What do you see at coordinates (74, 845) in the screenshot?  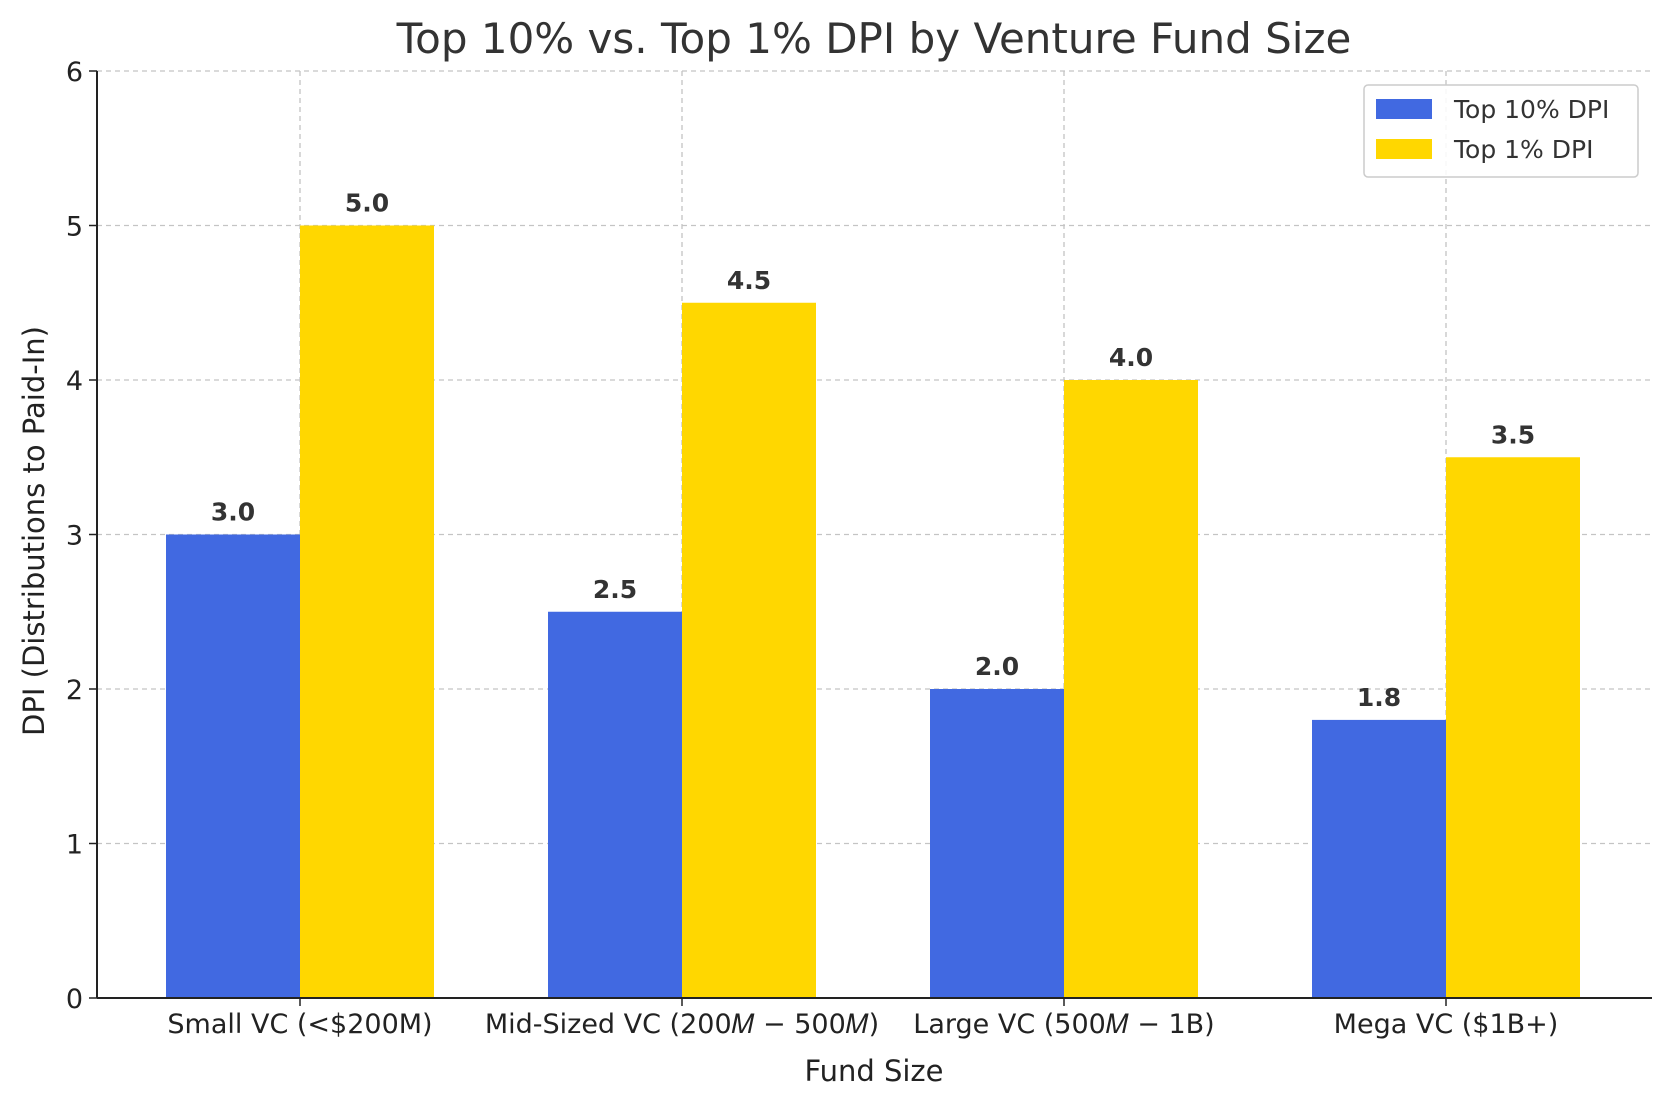 I see `y-tick-label: 1` at bounding box center [74, 845].